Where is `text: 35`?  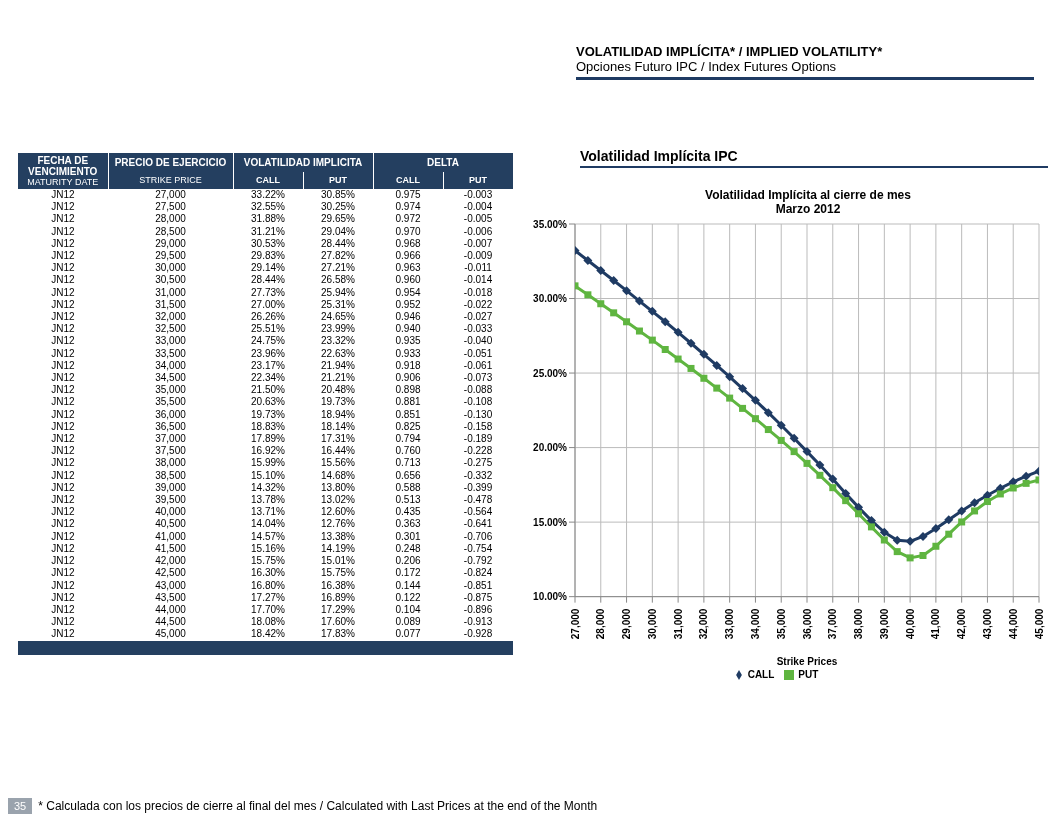 text: 35 is located at coordinates (20, 806).